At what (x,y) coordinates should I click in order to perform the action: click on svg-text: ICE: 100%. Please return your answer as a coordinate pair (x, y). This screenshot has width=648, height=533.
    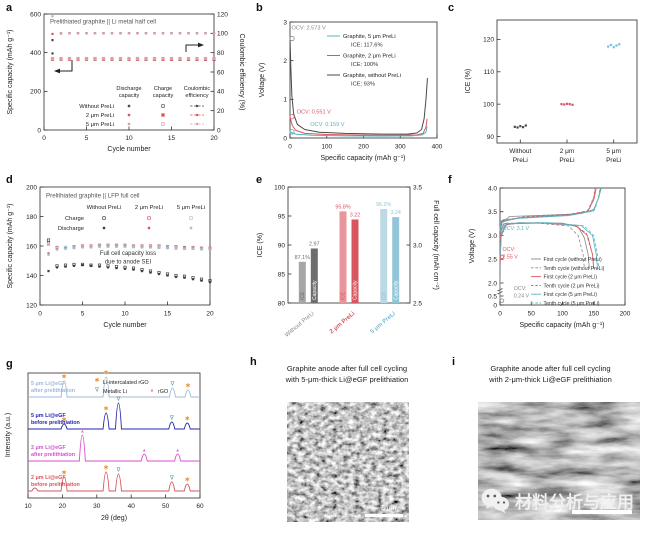
    Looking at the image, I should click on (364, 65).